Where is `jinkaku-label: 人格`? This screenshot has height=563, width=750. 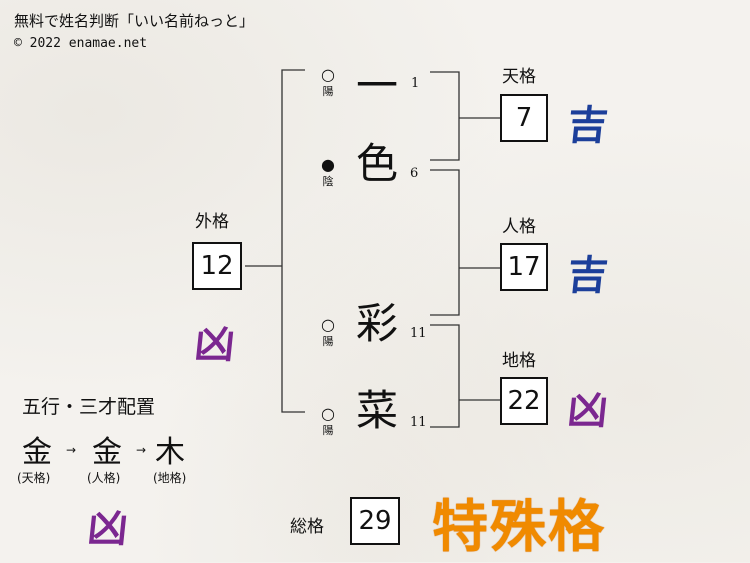
jinkaku-label: 人格 is located at coordinates (519, 227).